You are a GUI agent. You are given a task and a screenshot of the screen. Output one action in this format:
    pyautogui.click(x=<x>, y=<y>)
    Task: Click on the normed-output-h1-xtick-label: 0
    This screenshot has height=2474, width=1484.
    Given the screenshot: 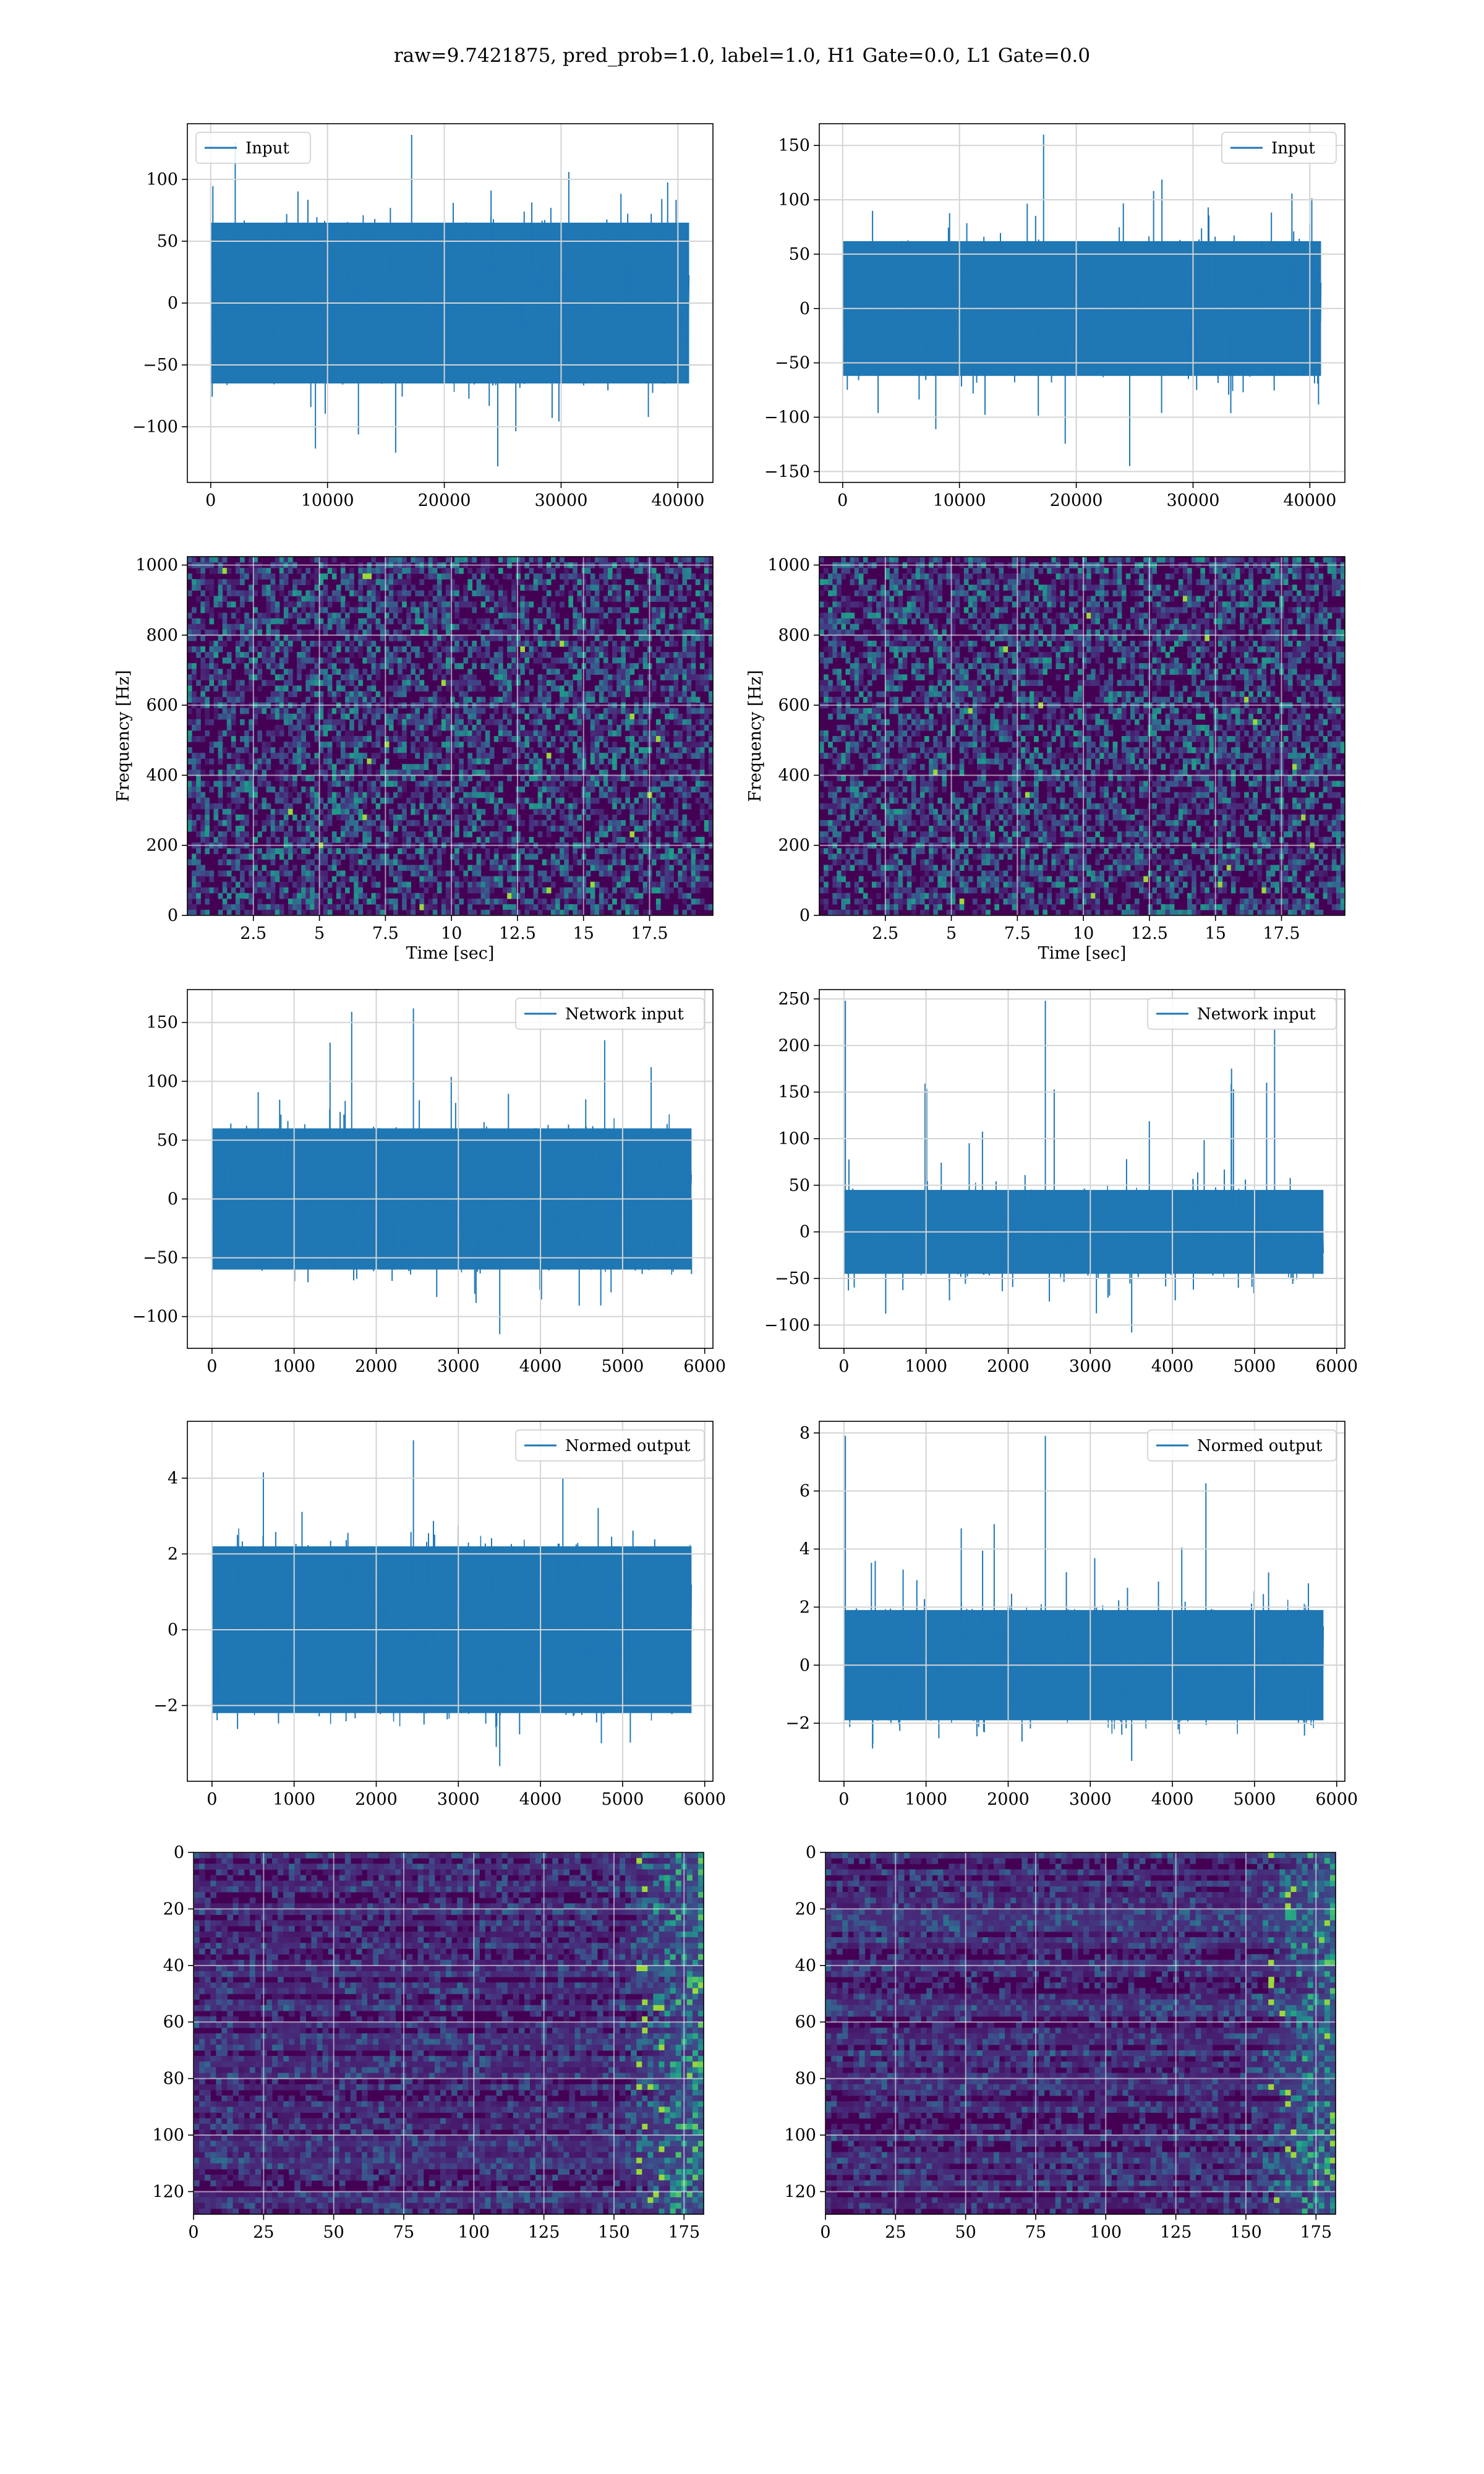 What is the action you would take?
    pyautogui.click(x=212, y=1799)
    